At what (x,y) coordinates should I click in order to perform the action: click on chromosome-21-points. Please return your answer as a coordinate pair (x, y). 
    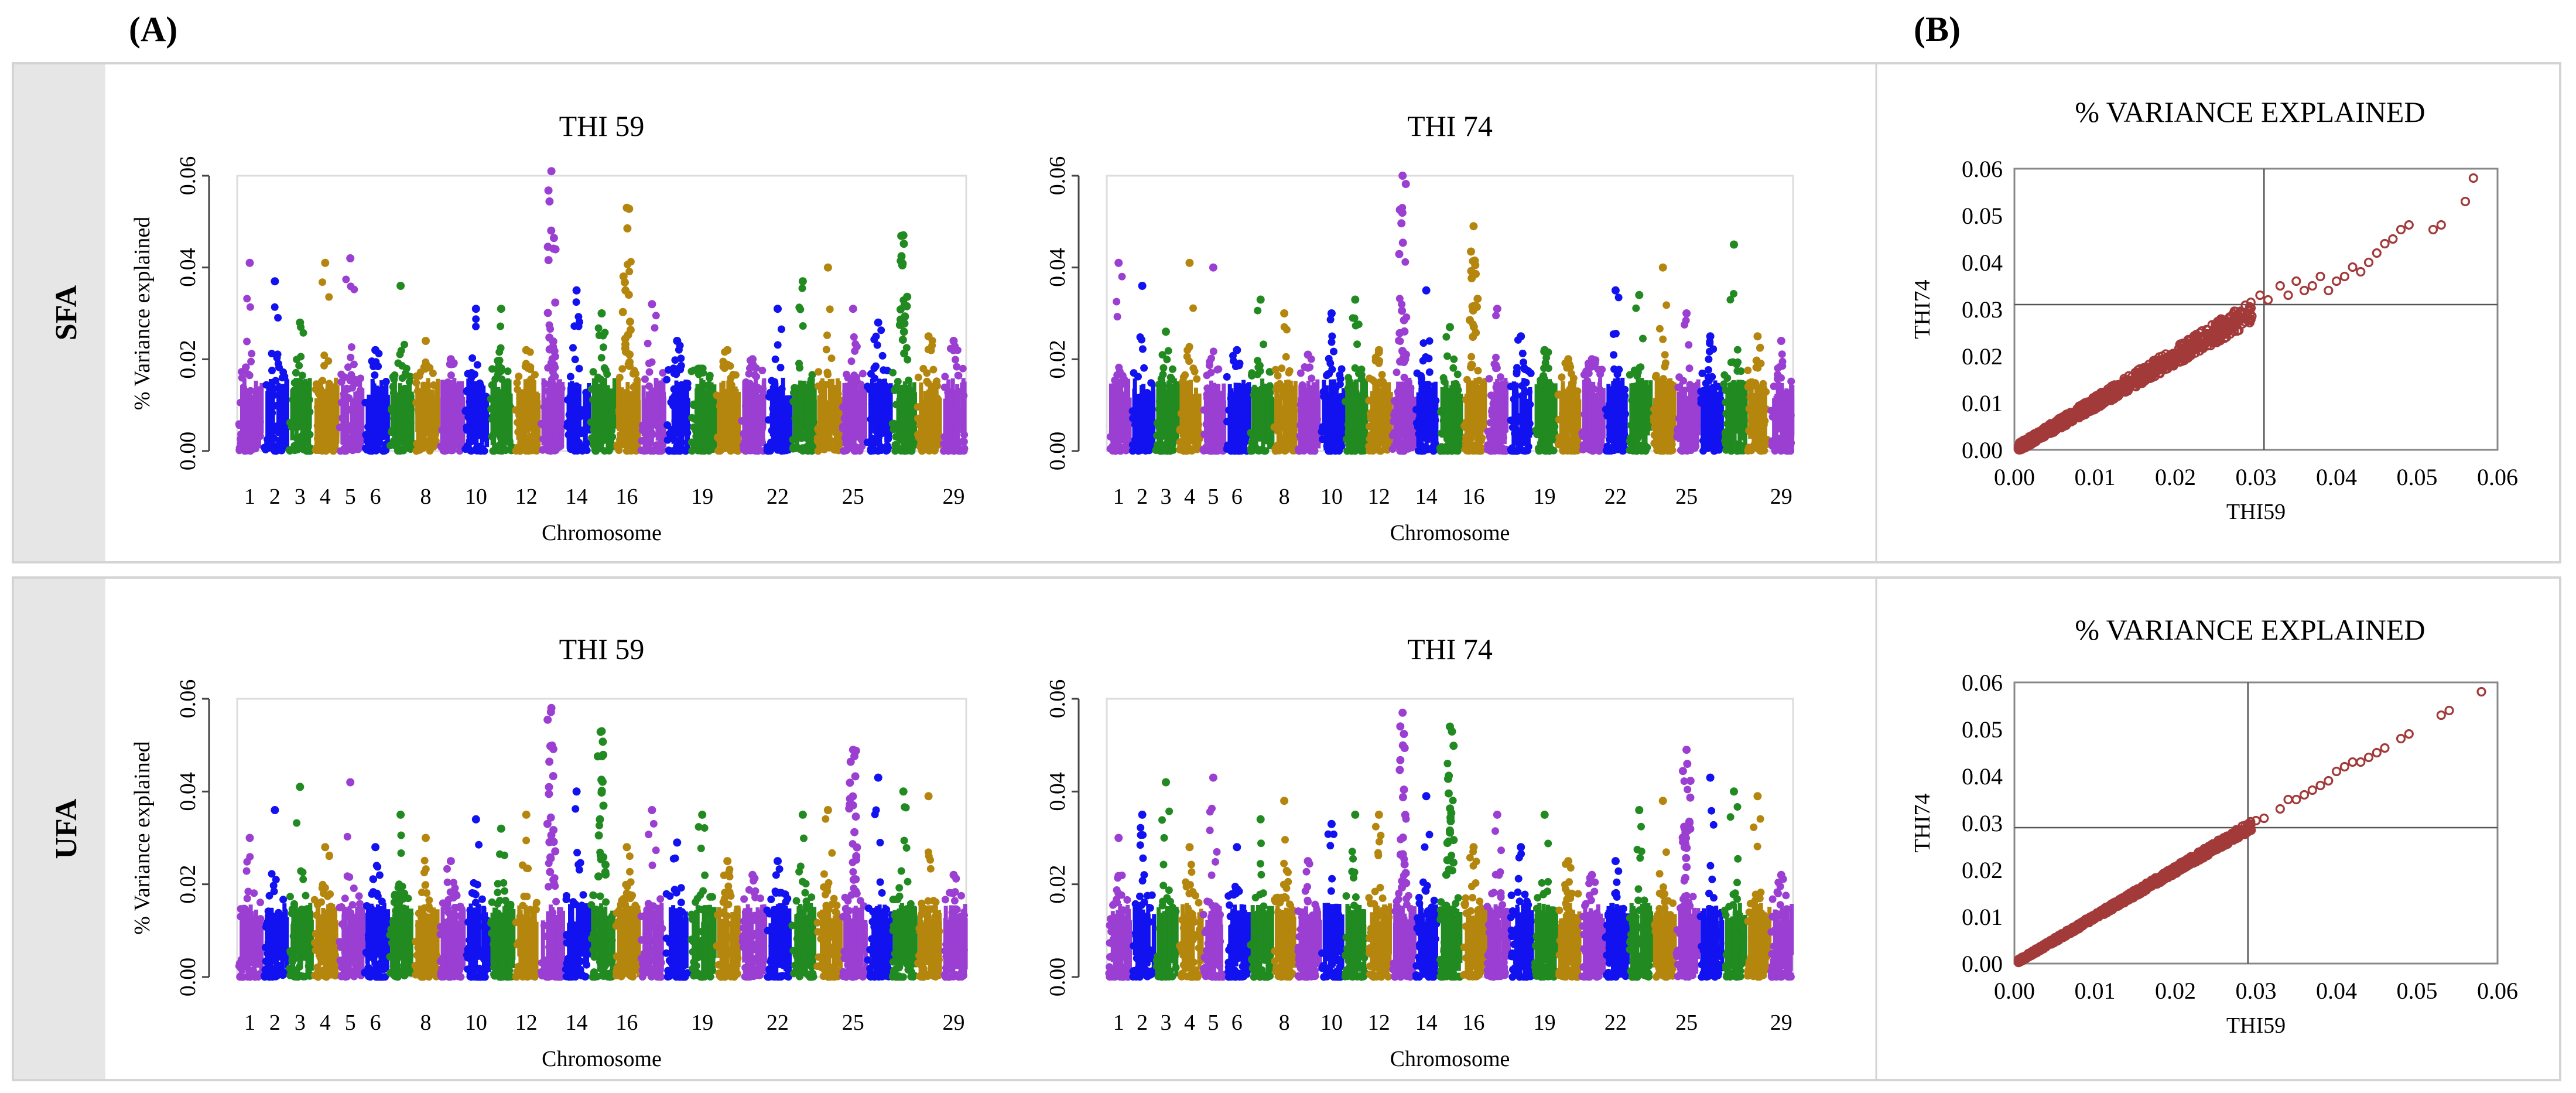
    Looking at the image, I should click on (1592, 405).